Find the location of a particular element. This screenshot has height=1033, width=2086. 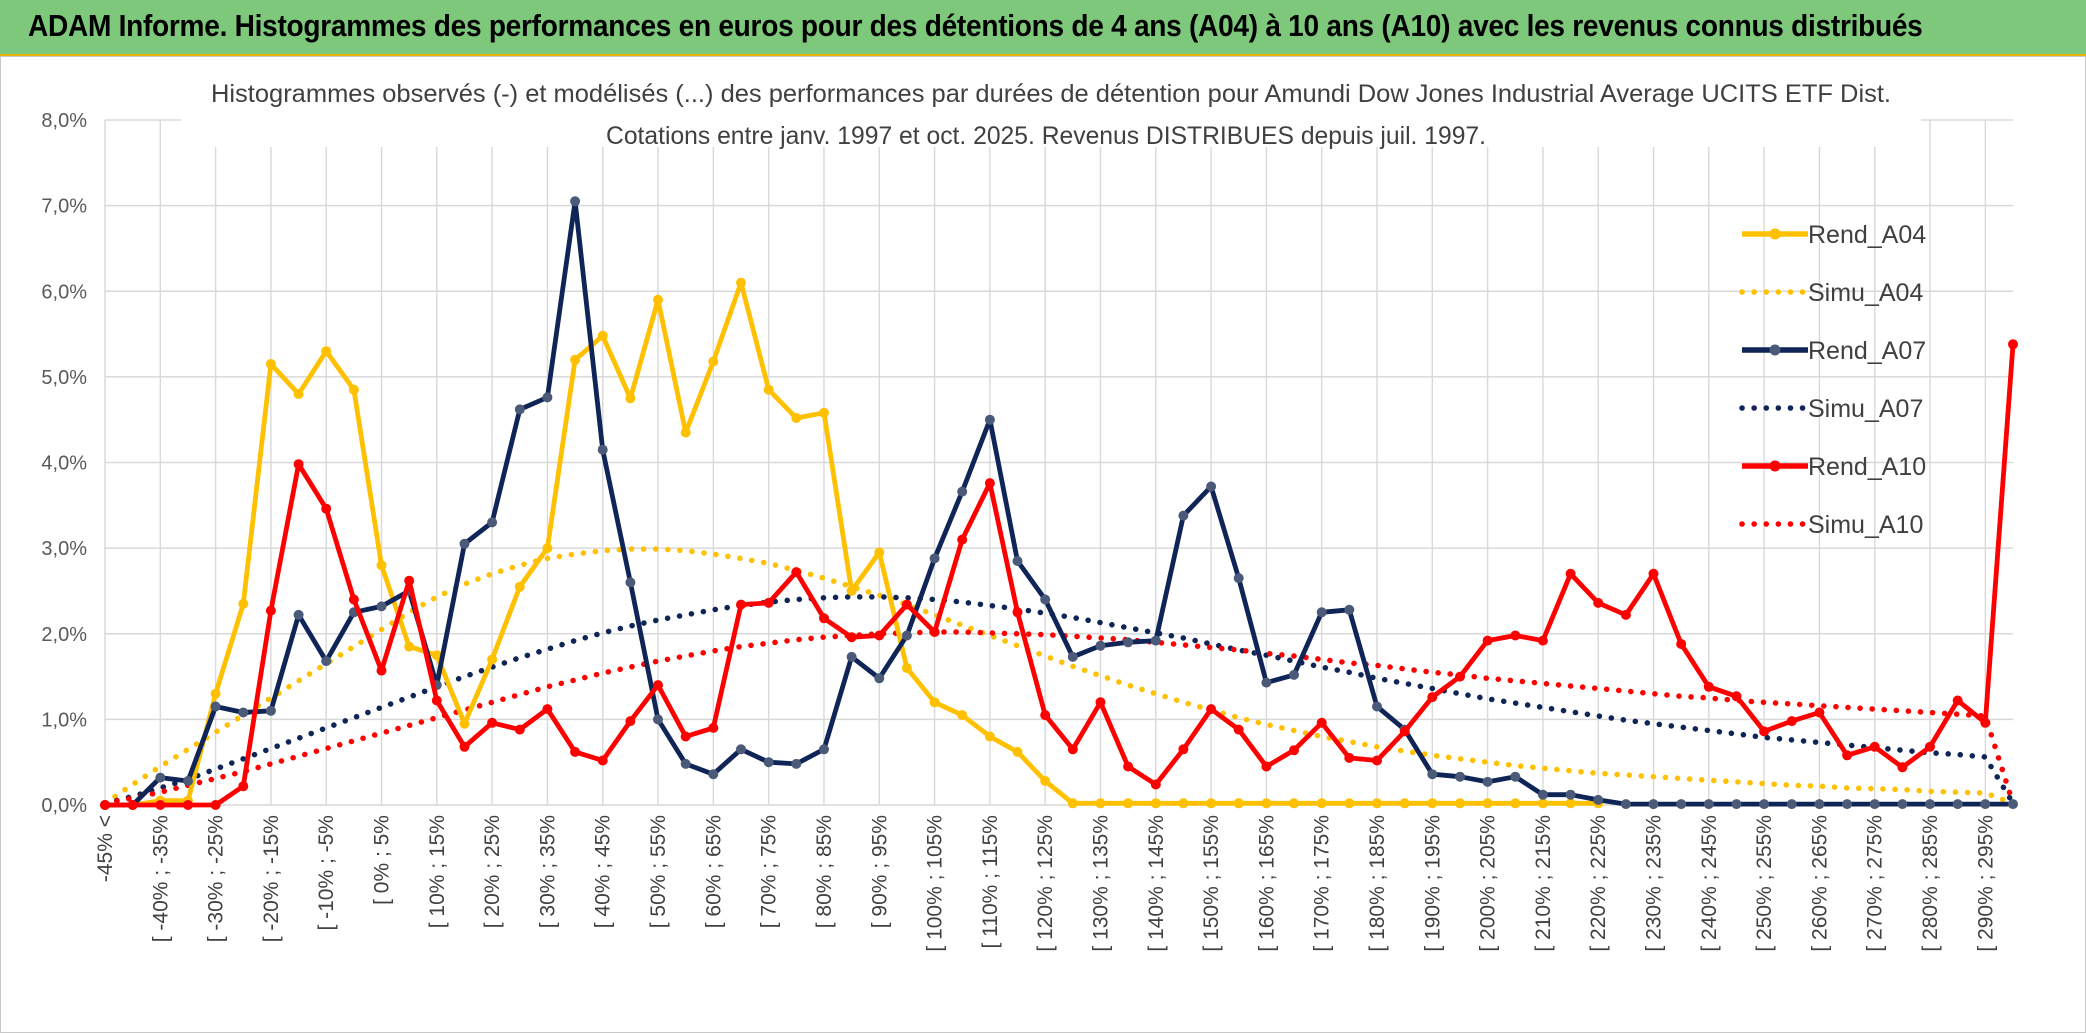

x-tick-label: [ 20% ; 25% is located at coordinates (492, 871).